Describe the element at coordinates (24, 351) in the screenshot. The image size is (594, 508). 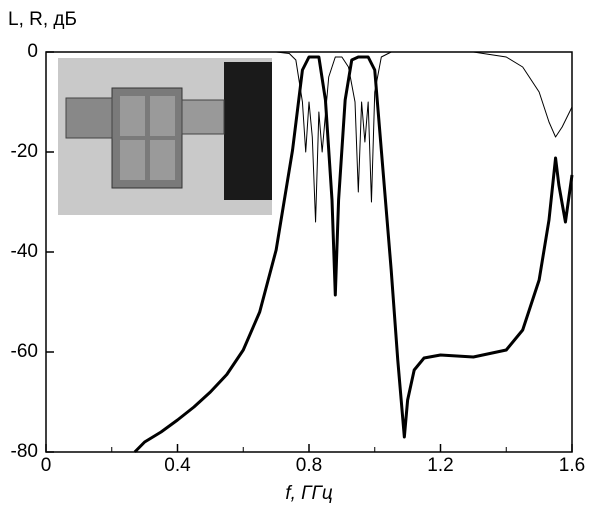
I see `y-tick-label: -60` at that location.